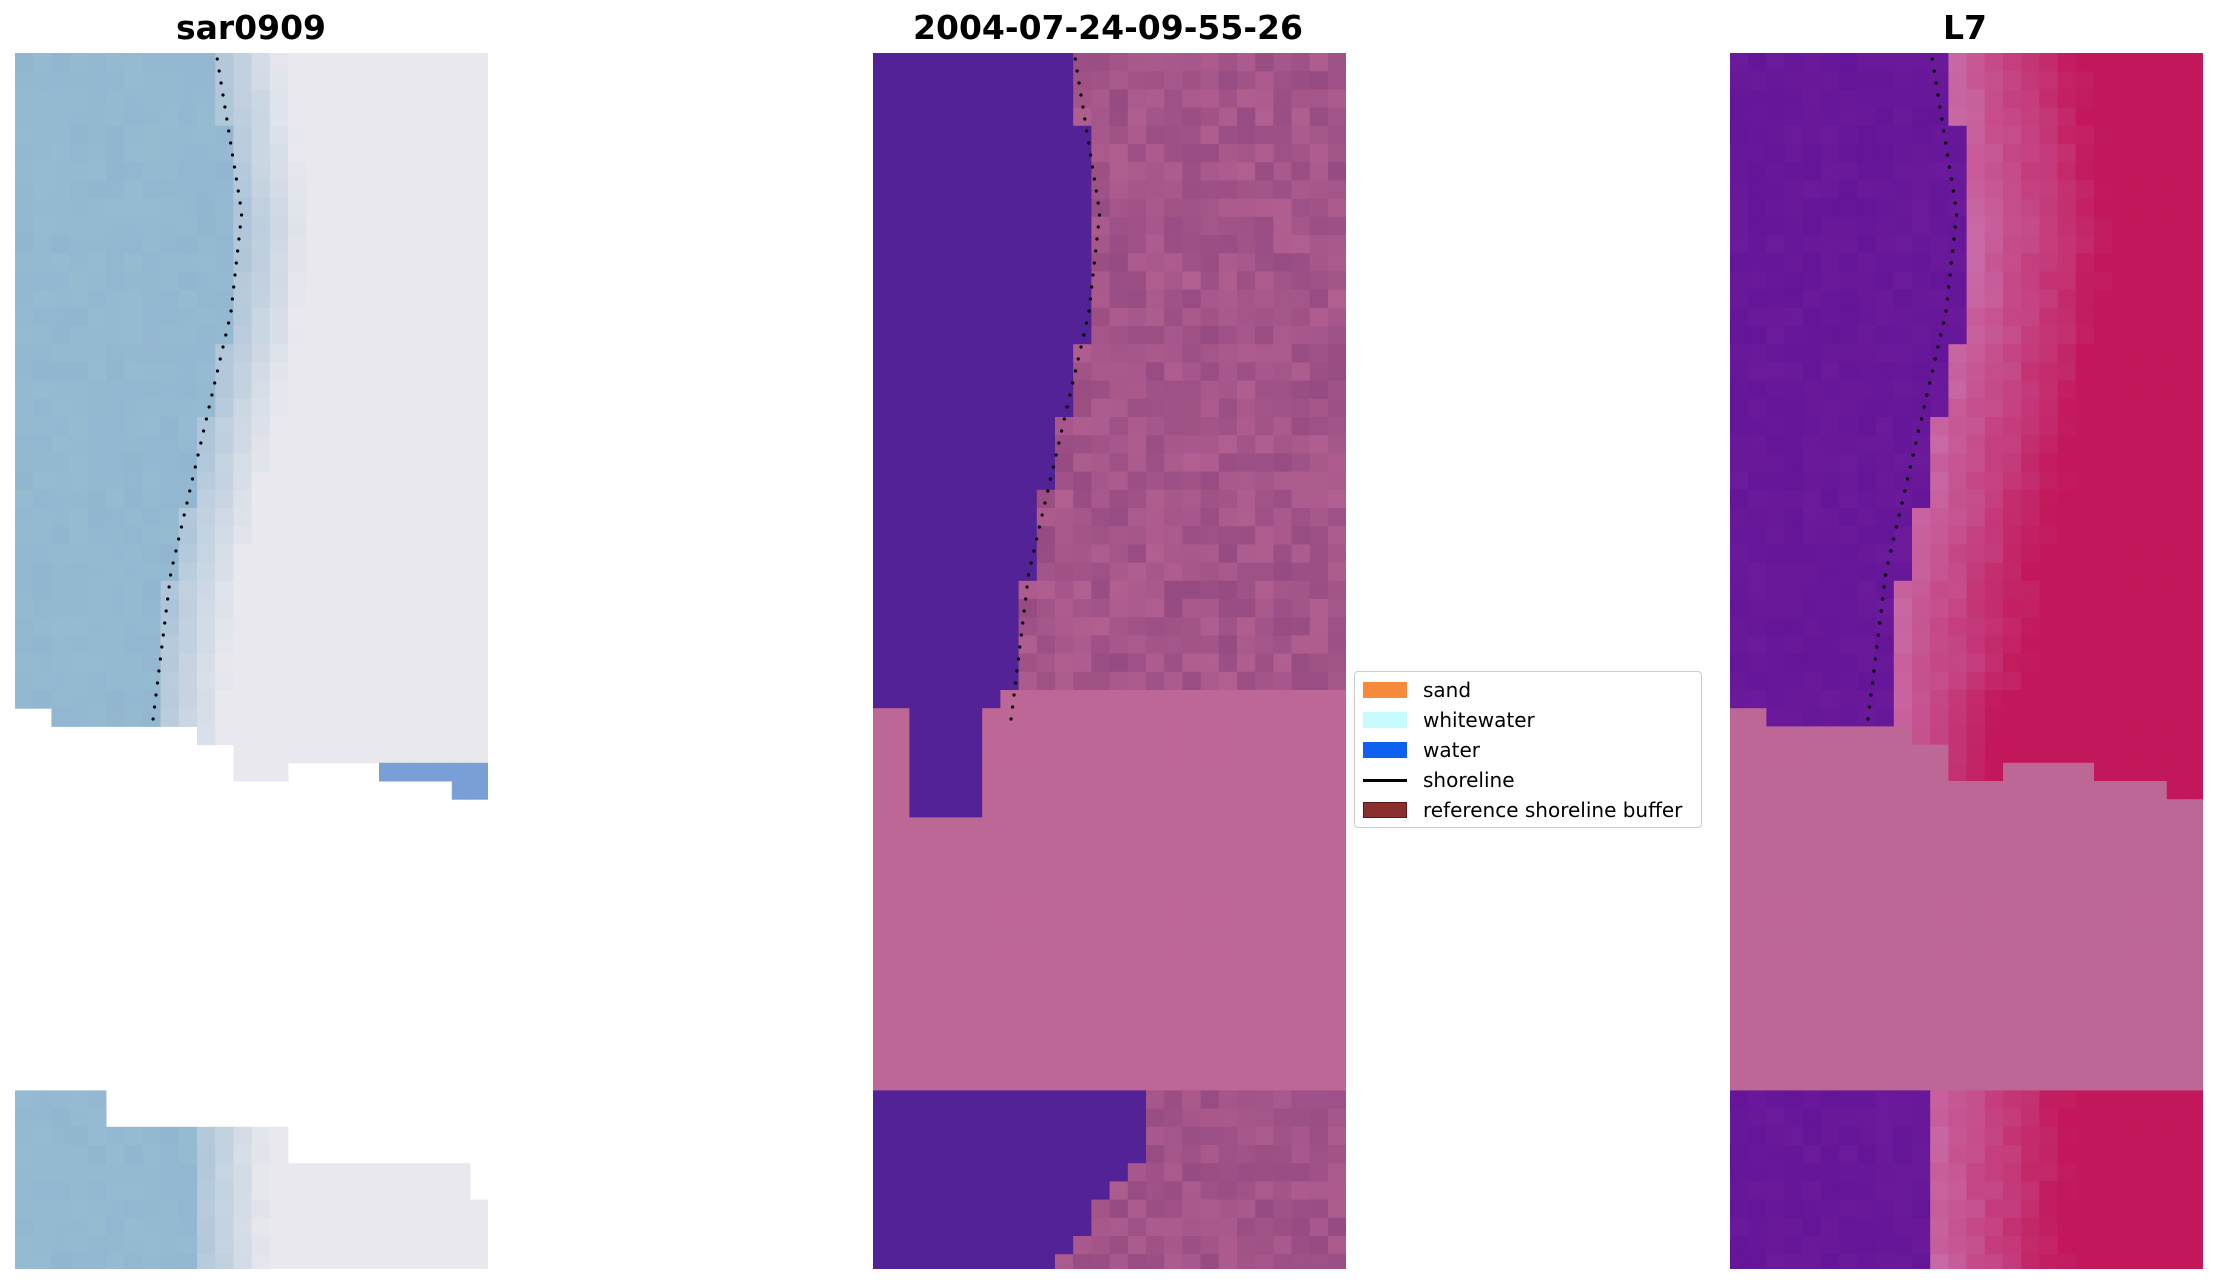 This screenshot has width=2216, height=1283. Describe the element at coordinates (1385, 810) in the screenshot. I see `legend-swatch-reference-buffer` at that location.